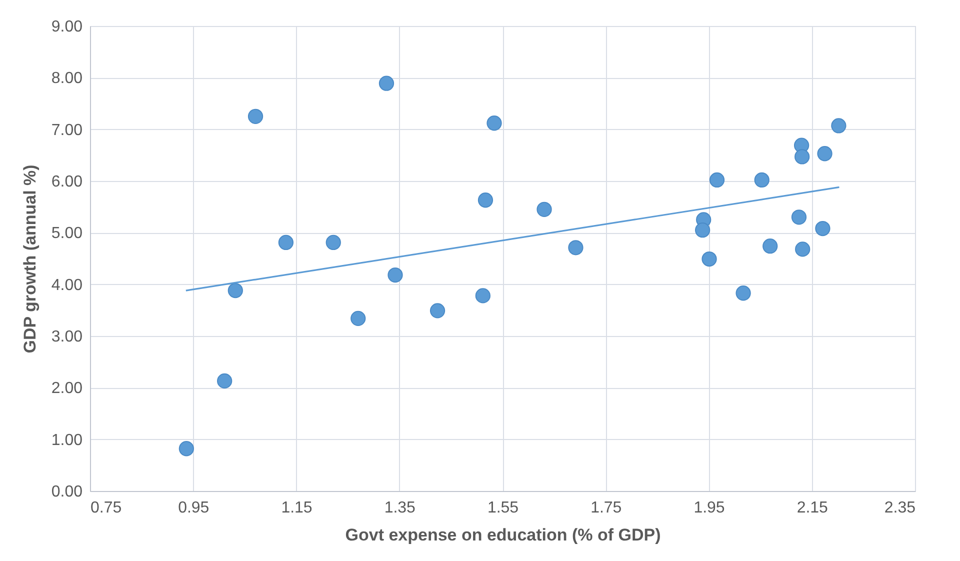  Describe the element at coordinates (606, 508) in the screenshot. I see `x-tick-label: 1.75` at that location.